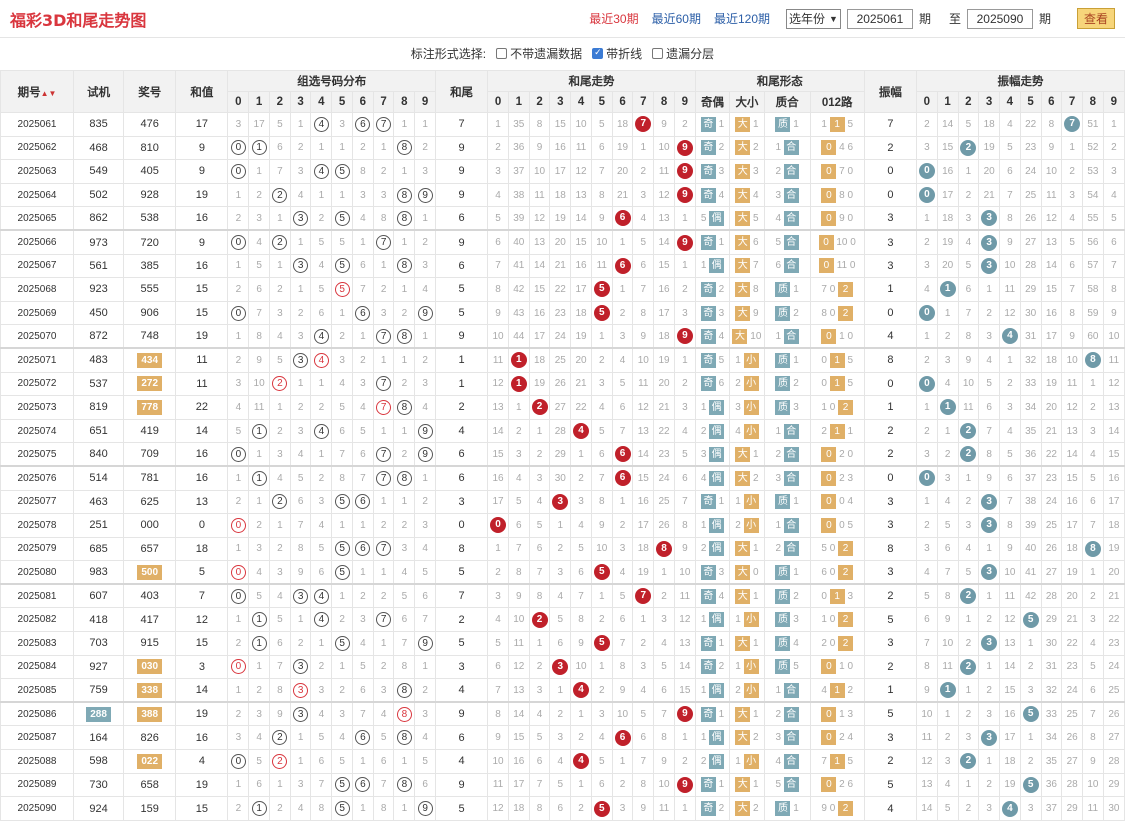 The height and width of the screenshot is (828, 1125). Describe the element at coordinates (150, 572) in the screenshot. I see `prize-number-badge: 500` at that location.